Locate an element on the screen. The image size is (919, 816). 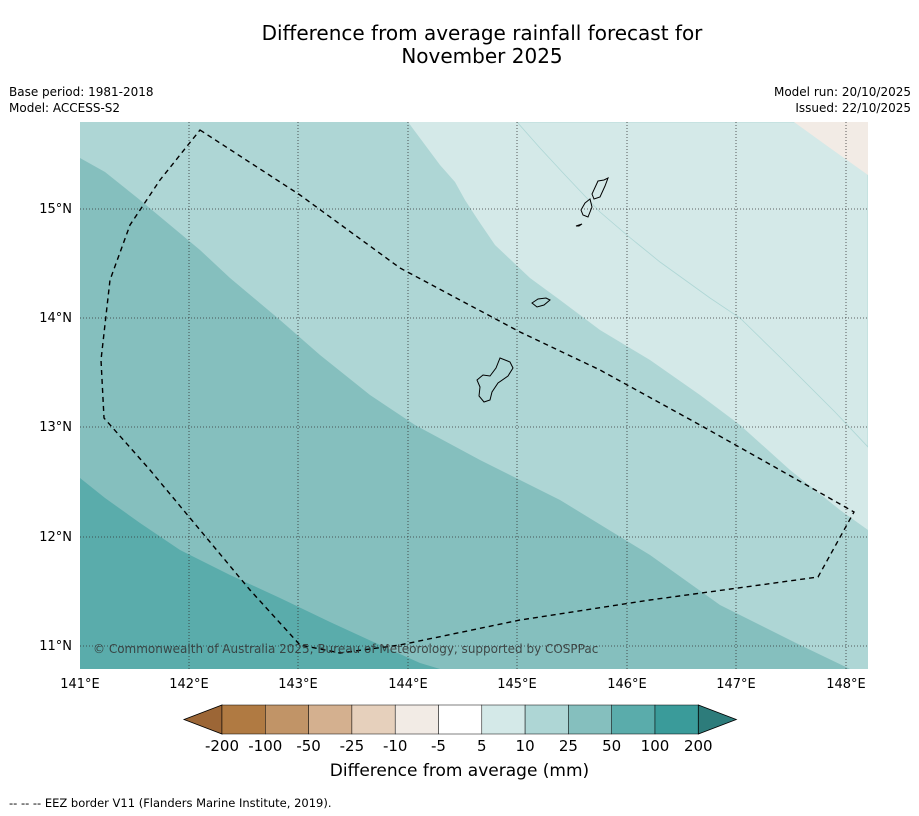
base-period: Base period: 1981-2018 is located at coordinates (81, 92).